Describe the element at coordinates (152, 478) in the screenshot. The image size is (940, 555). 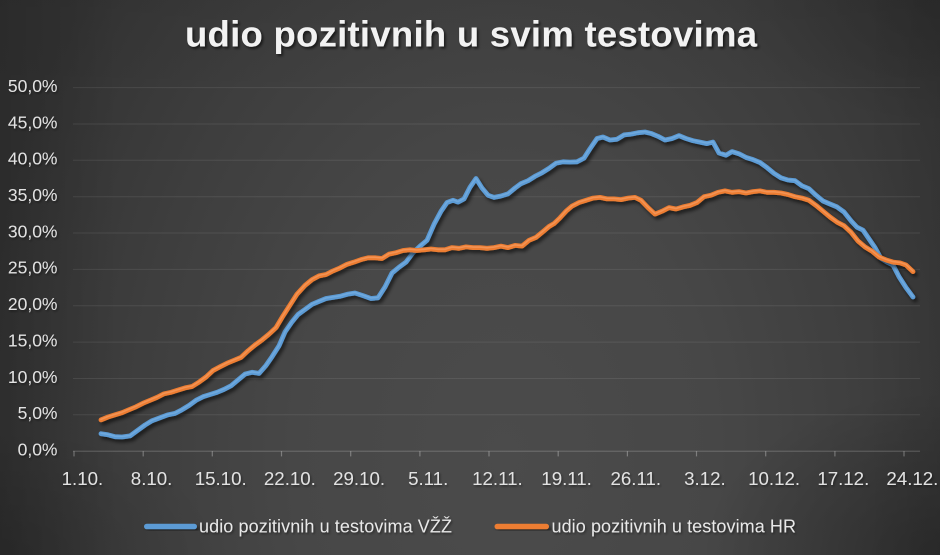
I see `svg-text: 8.10.` at that location.